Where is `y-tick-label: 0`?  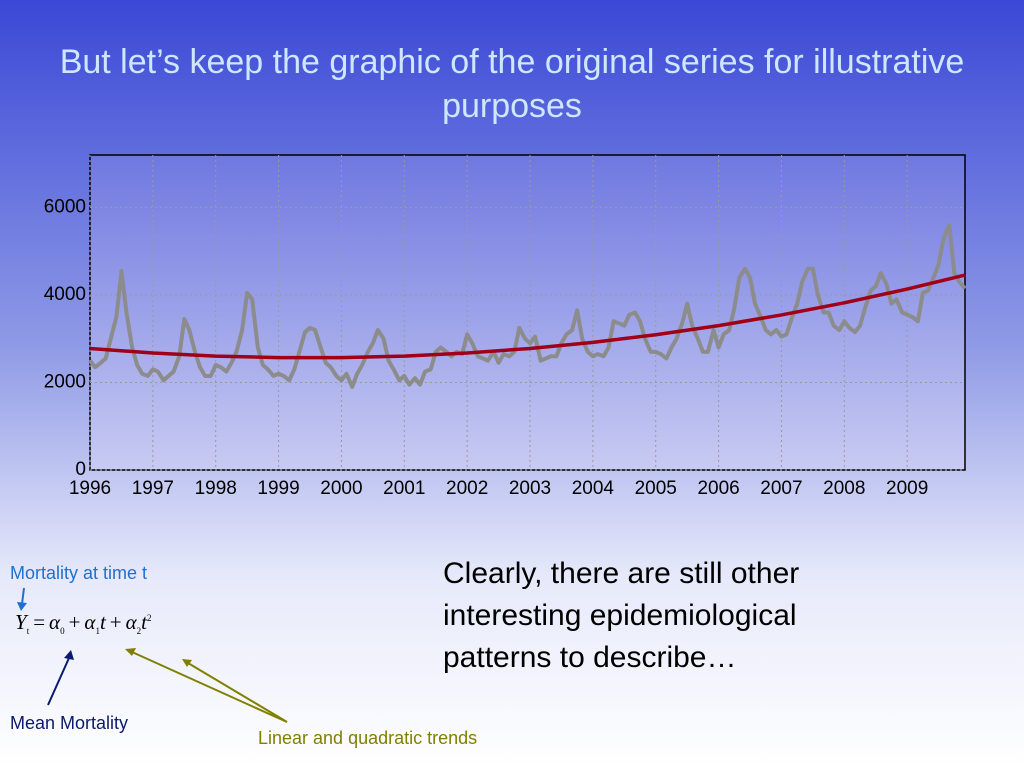
y-tick-label: 0 is located at coordinates (80, 469).